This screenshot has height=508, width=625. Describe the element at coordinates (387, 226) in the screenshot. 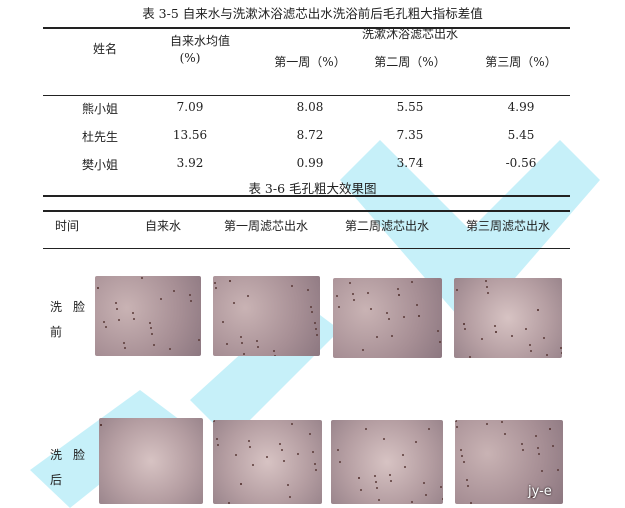

I see `header-week2-filter: 第二周滤芯出水` at that location.